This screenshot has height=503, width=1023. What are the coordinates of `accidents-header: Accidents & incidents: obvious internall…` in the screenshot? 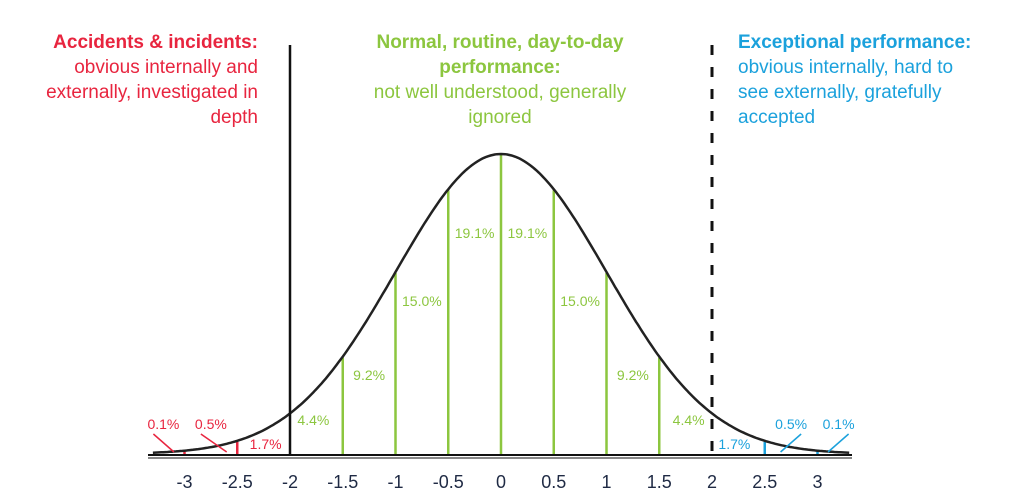 It's located at (129, 80).